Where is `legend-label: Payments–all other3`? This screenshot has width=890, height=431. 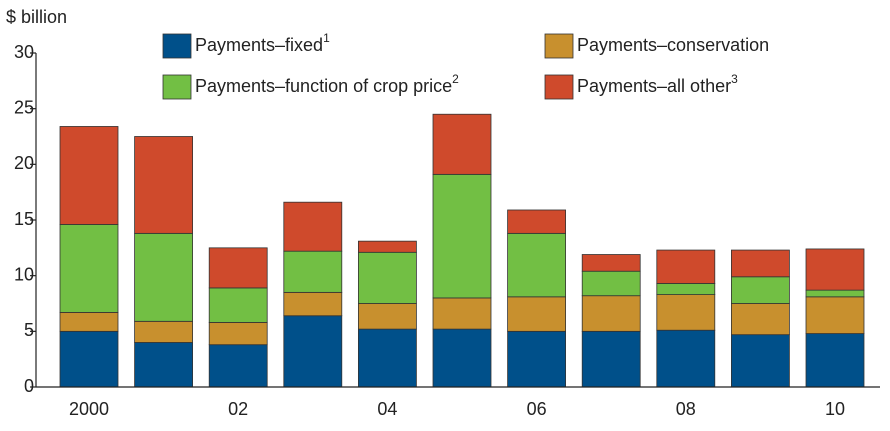
legend-label: Payments–all other3 is located at coordinates (657, 84).